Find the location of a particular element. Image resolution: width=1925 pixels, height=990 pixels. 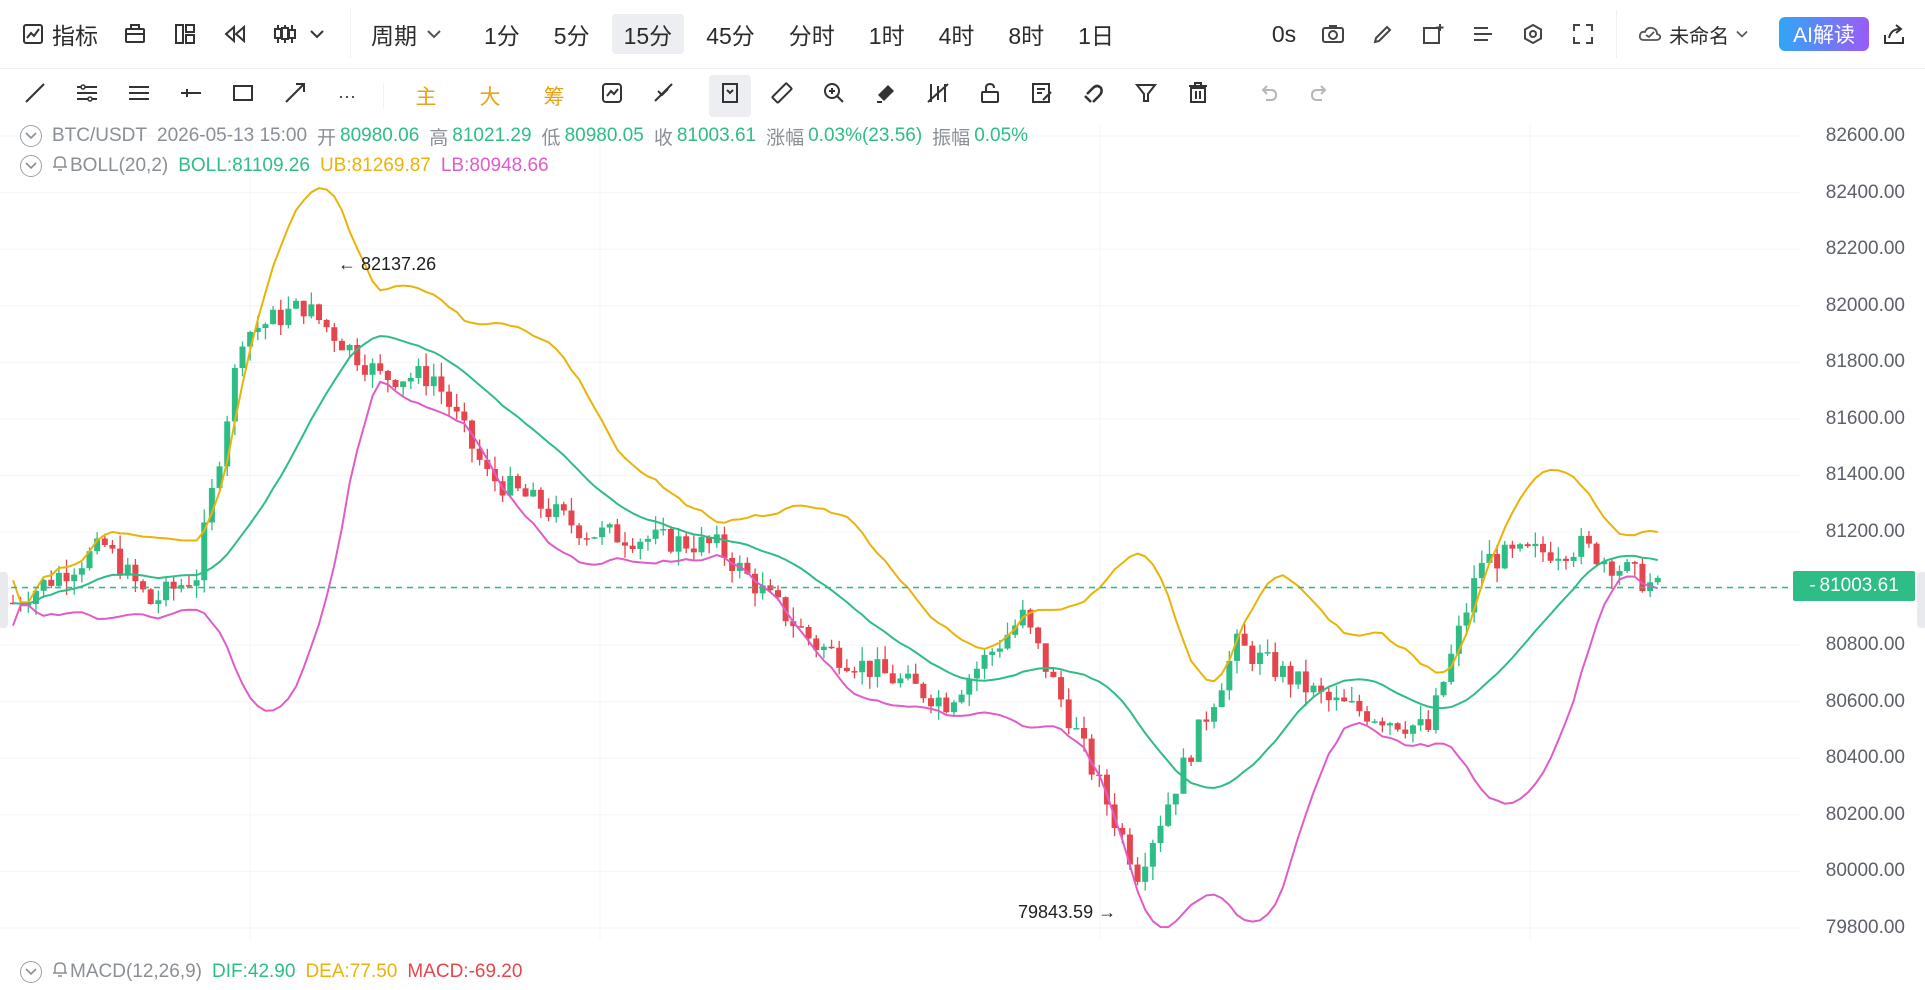

horizontal-lines-icon is located at coordinates (139, 96).